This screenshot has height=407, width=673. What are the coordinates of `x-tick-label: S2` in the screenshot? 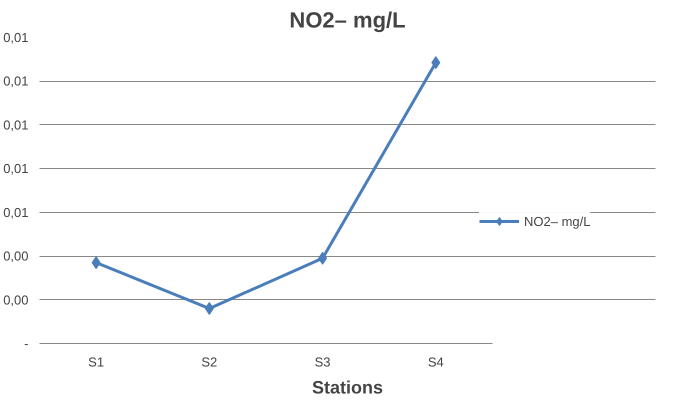 It's located at (209, 362).